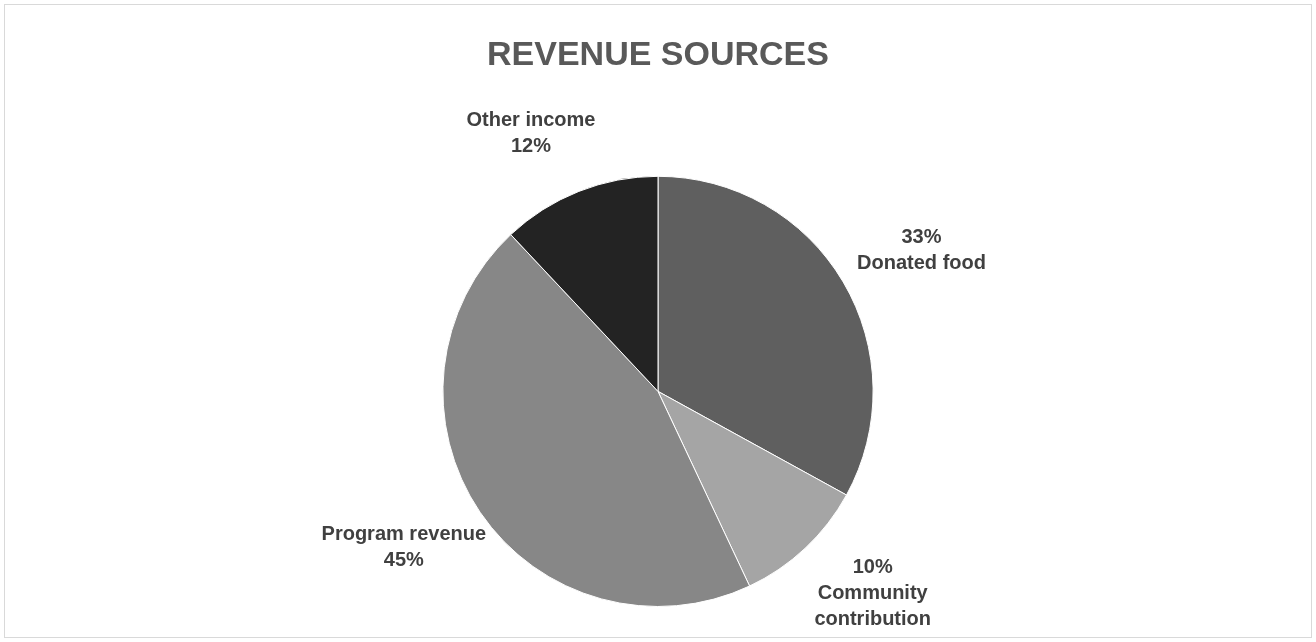 The width and height of the screenshot is (1316, 642). Describe the element at coordinates (873, 604) in the screenshot. I see `slice-label: Community contribution` at that location.